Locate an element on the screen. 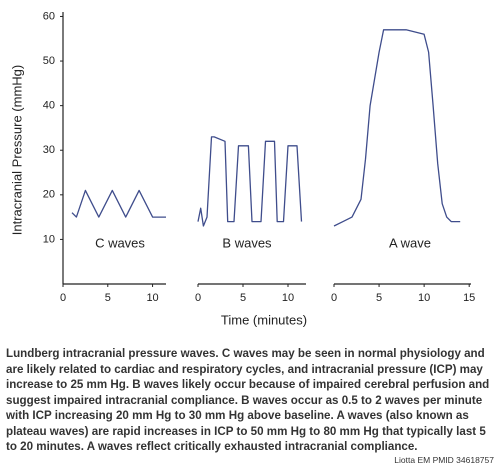 The image size is (500, 468). panel-label: C waves is located at coordinates (120, 242).